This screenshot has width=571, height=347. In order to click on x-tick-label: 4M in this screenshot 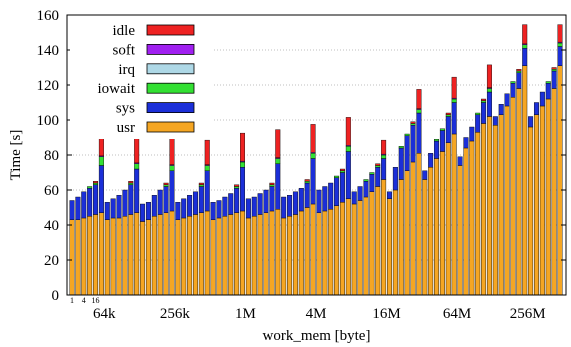, I will do `click(316, 314)`.